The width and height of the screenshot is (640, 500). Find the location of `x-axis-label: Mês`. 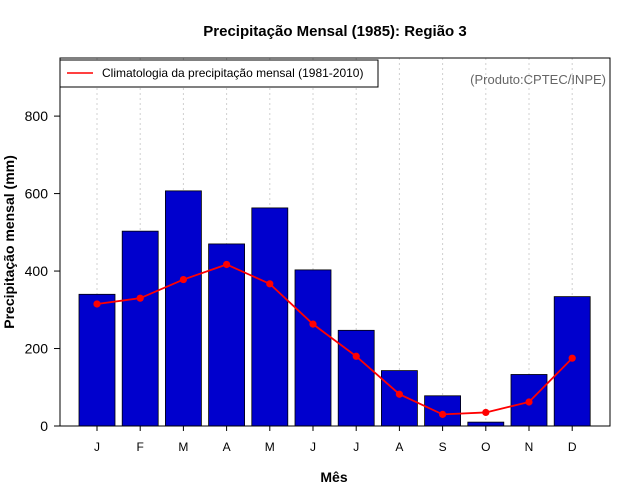

x-axis-label: Mês is located at coordinates (333, 477).